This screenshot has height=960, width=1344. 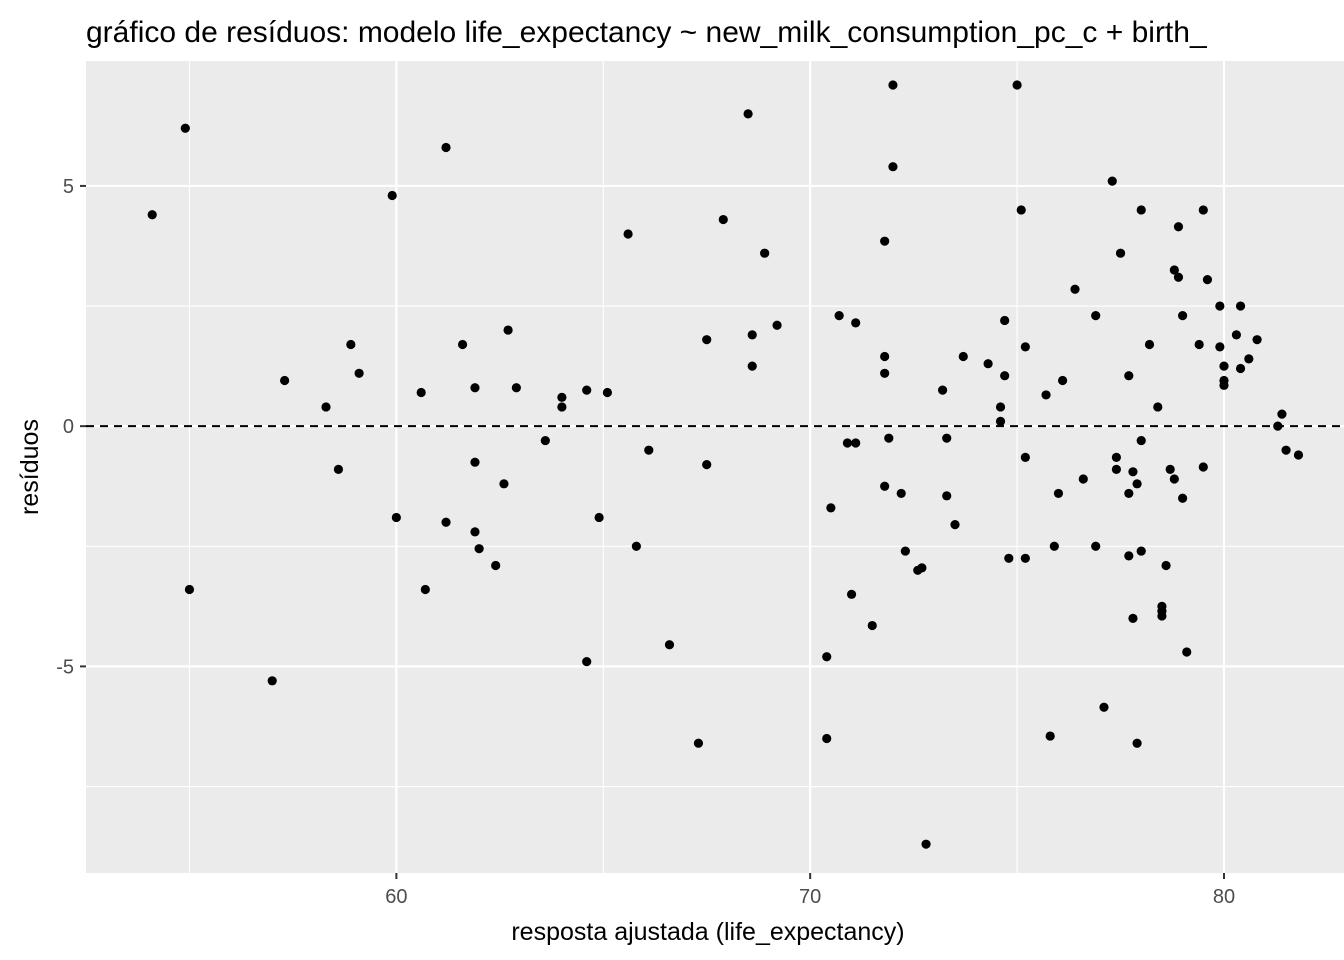 I want to click on y-tick-label: 0, so click(x=68, y=427).